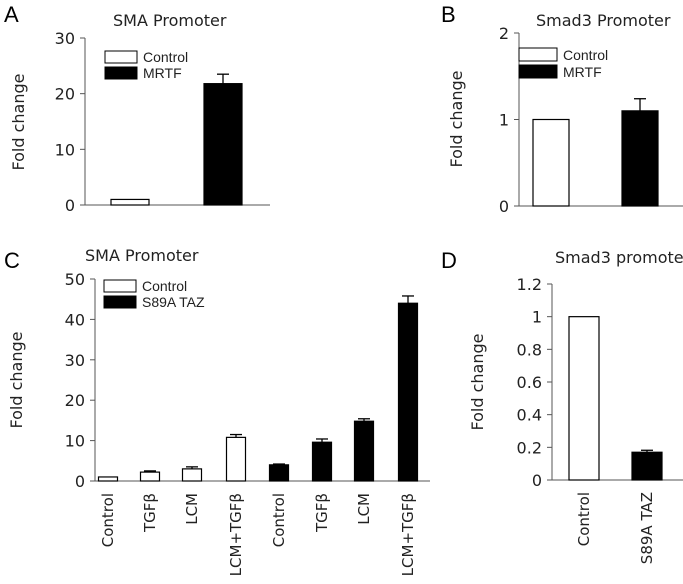 This screenshot has width=683, height=584. Describe the element at coordinates (65, 149) in the screenshot. I see `panel-a-y-tick-label: 10` at that location.